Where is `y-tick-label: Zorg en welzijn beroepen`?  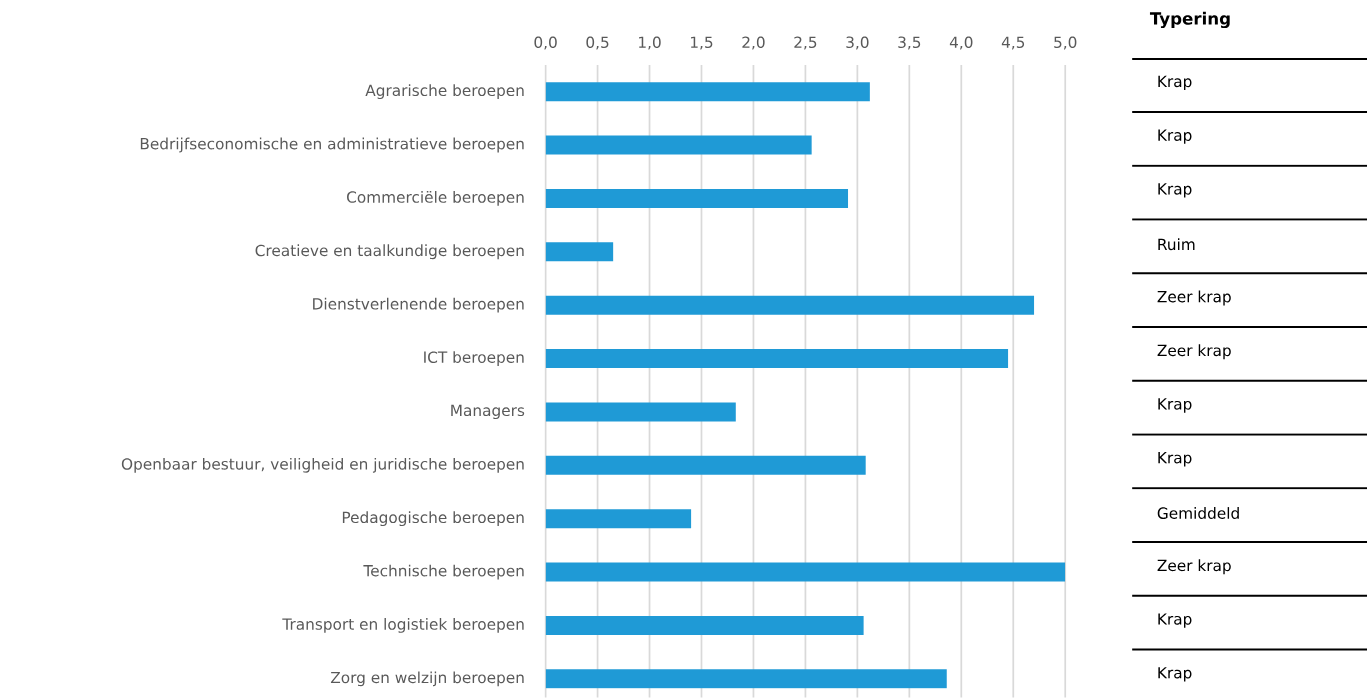
y-tick-label: Zorg en welzijn beroepen is located at coordinates (427, 679).